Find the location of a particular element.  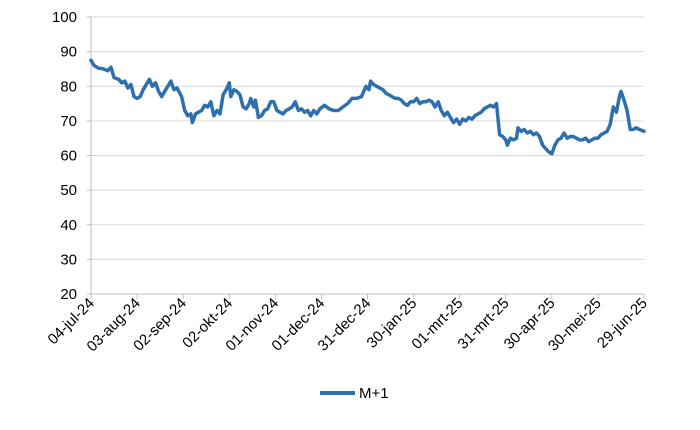

y-tick-label: 70 is located at coordinates (68, 121).